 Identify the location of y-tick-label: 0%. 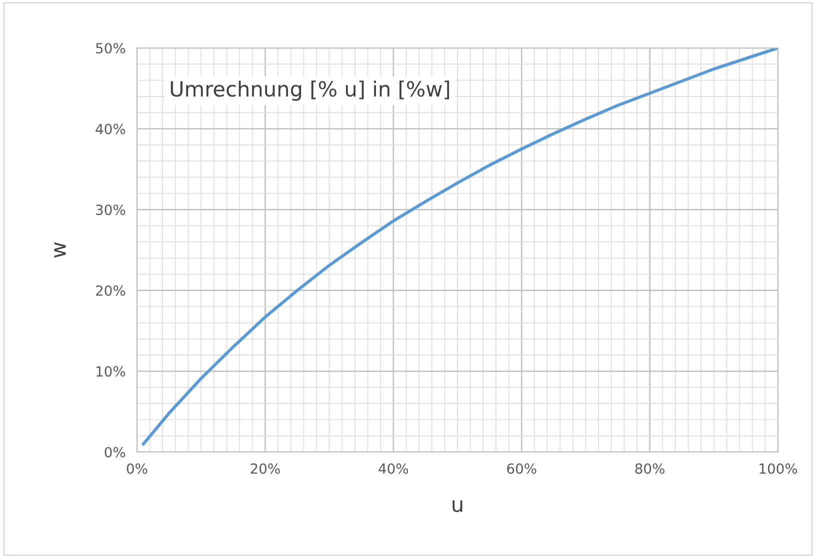
(115, 452).